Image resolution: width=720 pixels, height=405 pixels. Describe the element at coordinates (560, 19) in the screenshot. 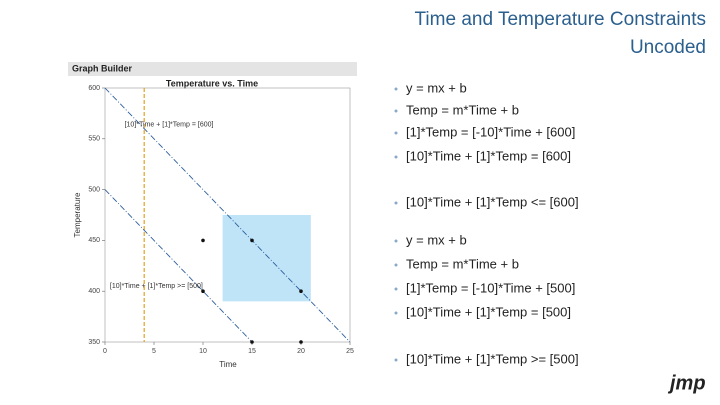

I see `slide-title: Time and Temperature Constraints` at that location.